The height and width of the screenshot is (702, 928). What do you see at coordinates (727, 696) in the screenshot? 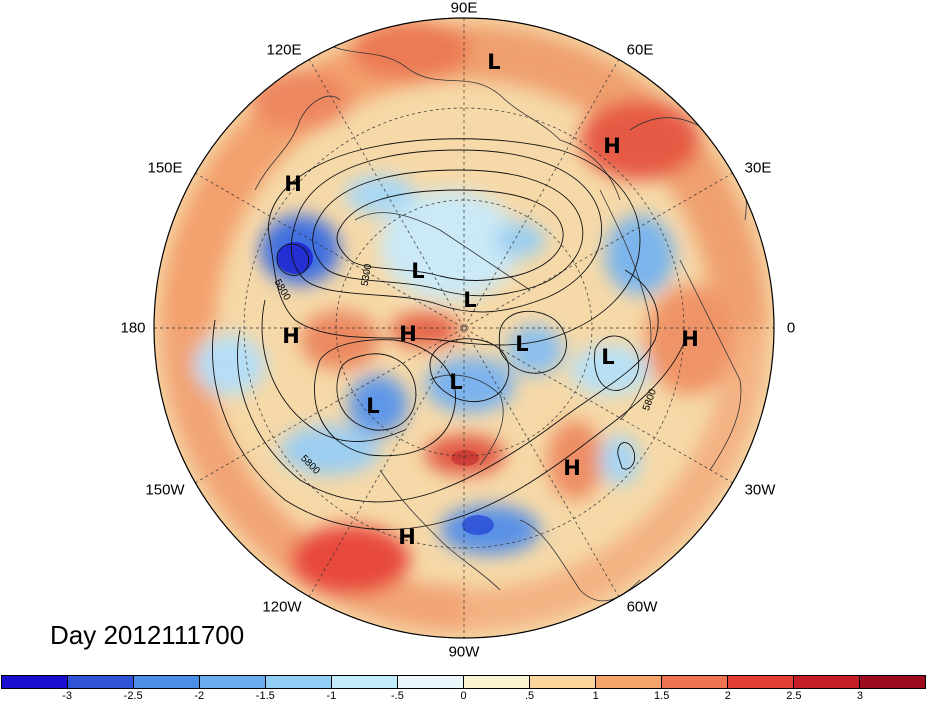
I see `colorbar-tick-label: 2` at bounding box center [727, 696].